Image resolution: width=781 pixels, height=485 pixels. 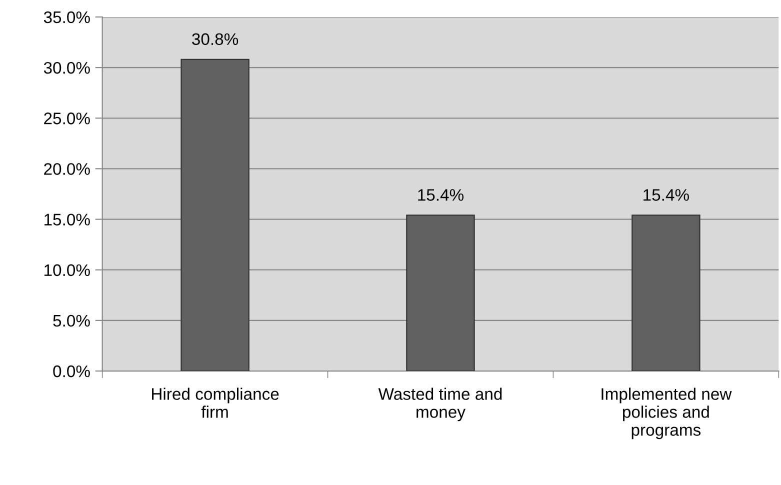 What do you see at coordinates (215, 39) in the screenshot?
I see `data-label: 30.8%` at bounding box center [215, 39].